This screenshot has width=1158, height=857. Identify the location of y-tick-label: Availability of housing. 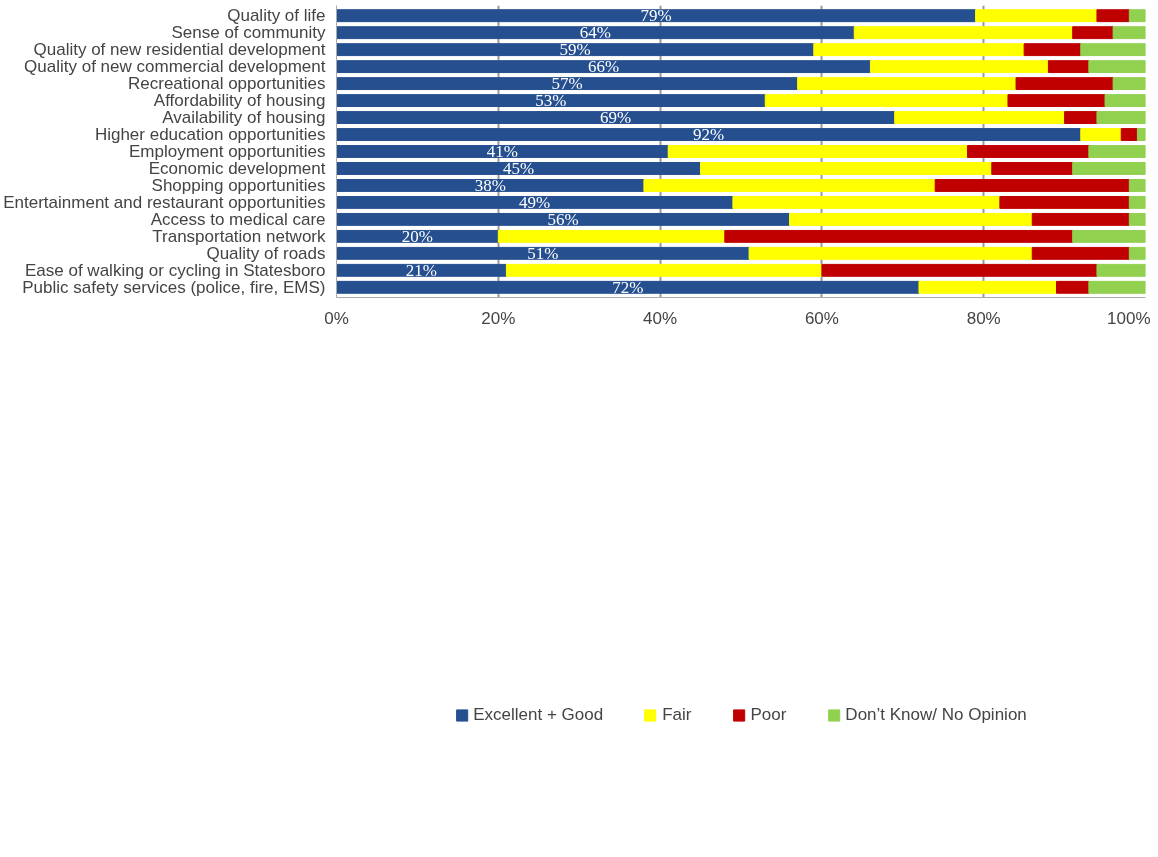
(244, 118).